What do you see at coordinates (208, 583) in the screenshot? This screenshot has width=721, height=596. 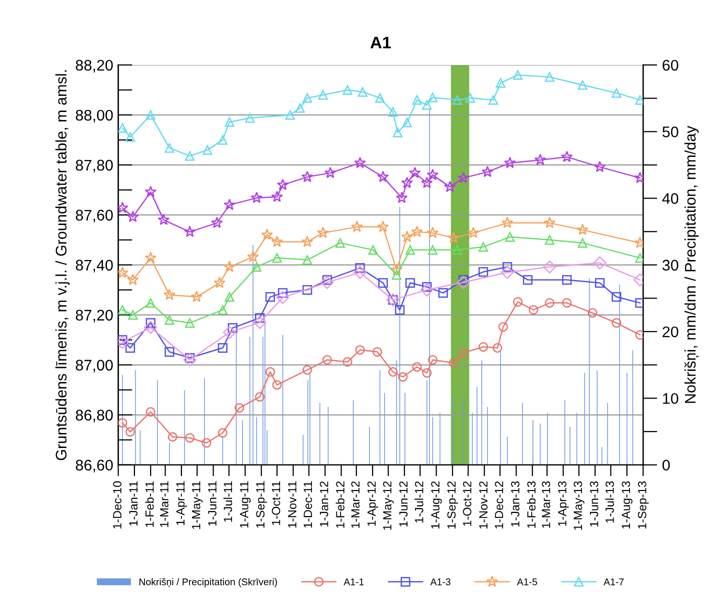 I see `legend-label: Nokrišņi / Precipitation (Skrīveri)` at bounding box center [208, 583].